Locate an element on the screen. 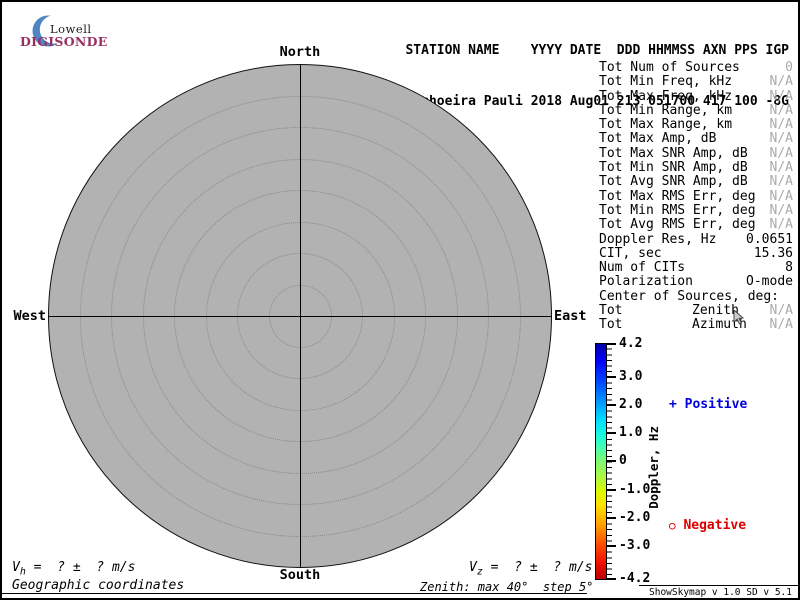 This screenshot has height=600, width=800. coordinate-system-label: Geographic coordinates is located at coordinates (98, 585).